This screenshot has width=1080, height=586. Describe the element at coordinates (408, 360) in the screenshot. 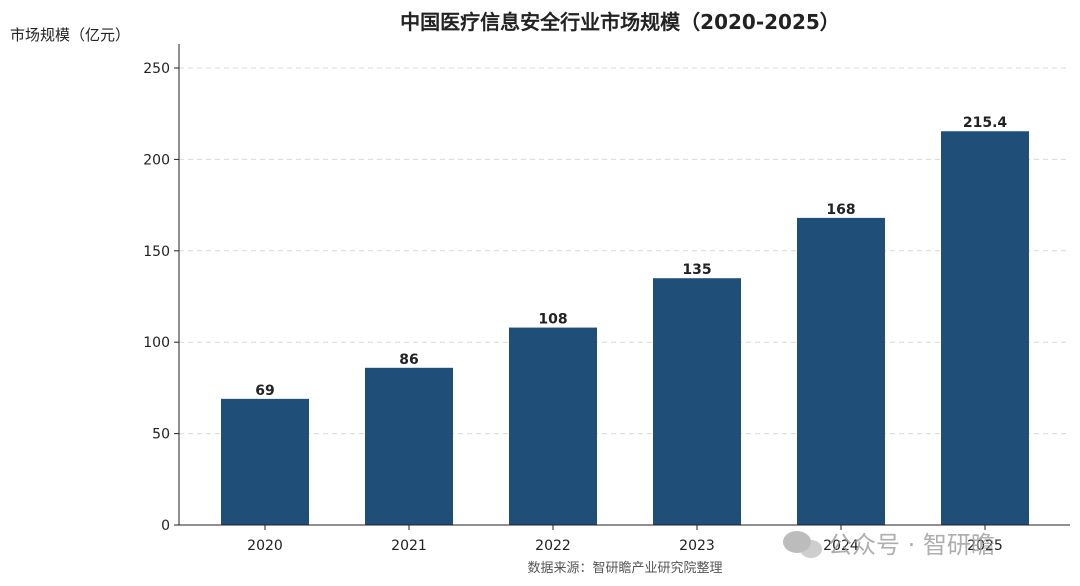

I see `data-label: 86` at that location.